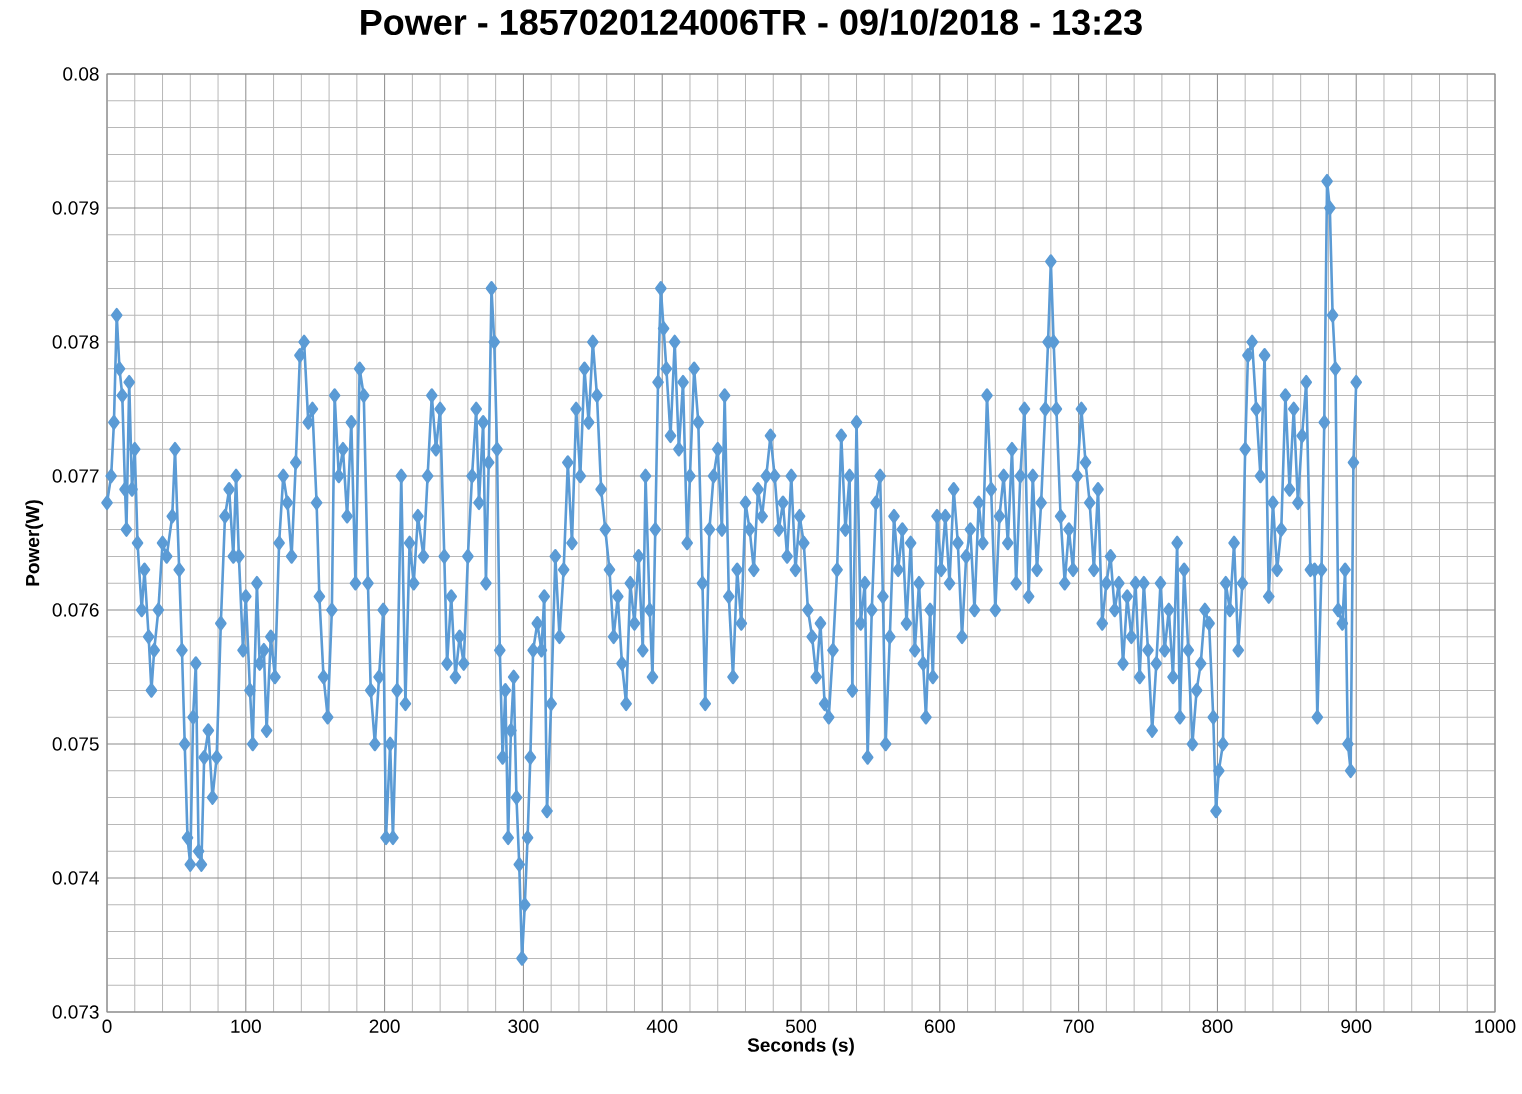  Describe the element at coordinates (246, 1026) in the screenshot. I see `x-tick-label: 100` at that location.